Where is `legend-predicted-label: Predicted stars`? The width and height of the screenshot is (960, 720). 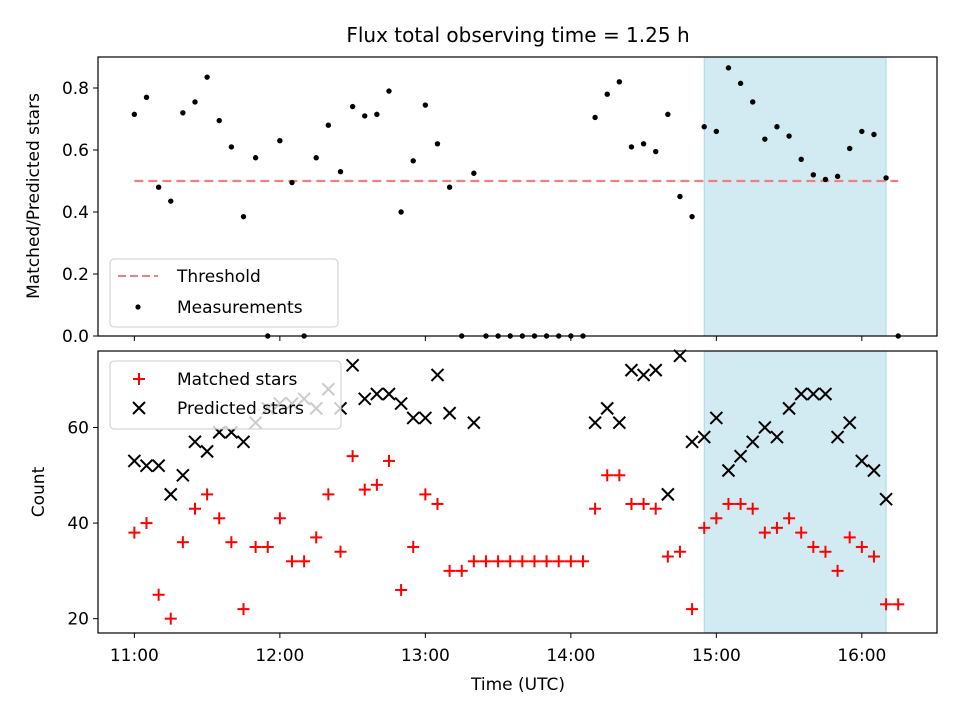
legend-predicted-label: Predicted stars is located at coordinates (240, 409).